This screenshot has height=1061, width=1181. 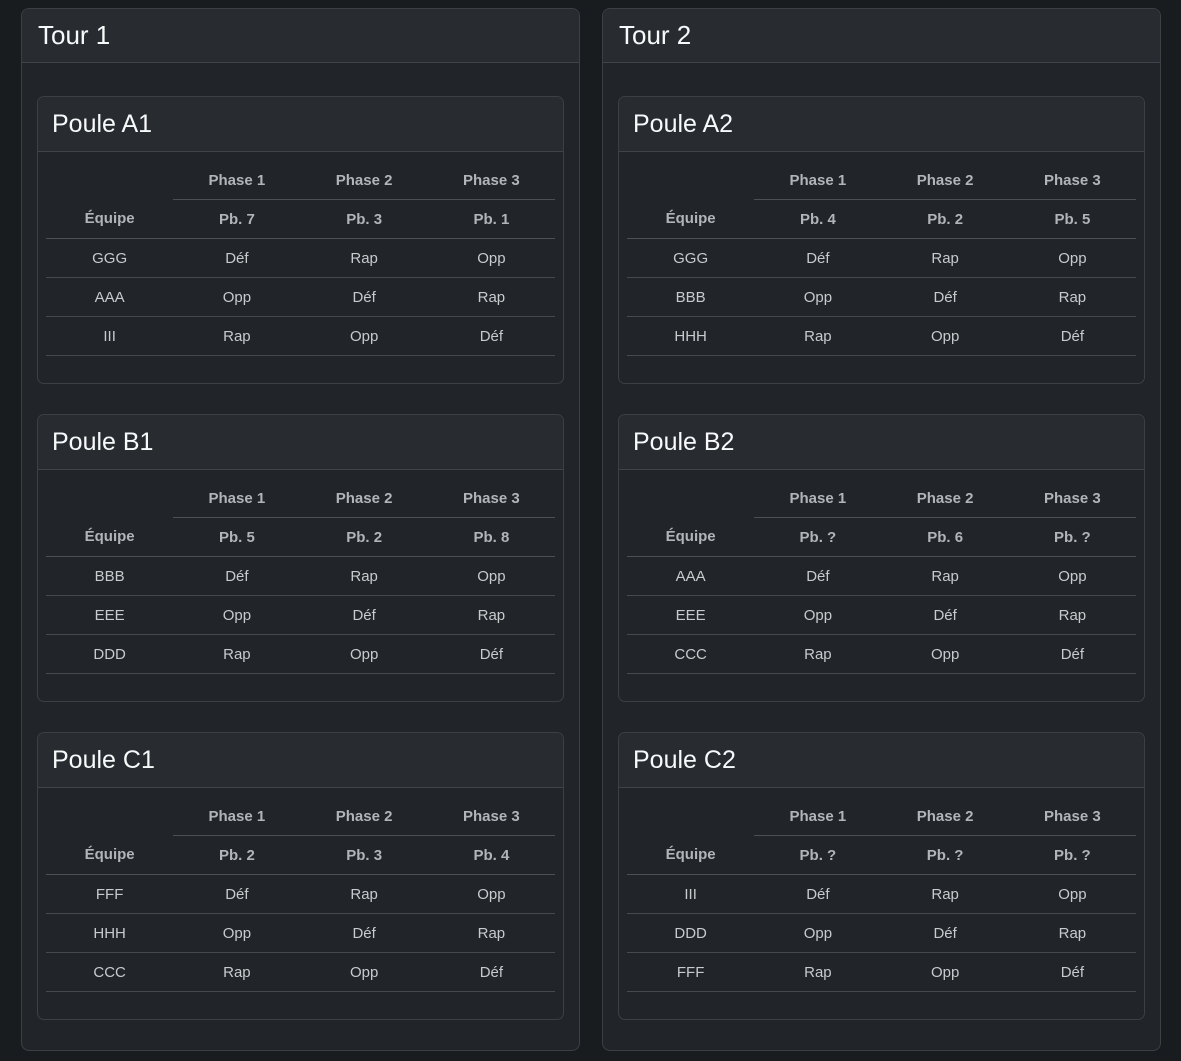 What do you see at coordinates (691, 576) in the screenshot?
I see `team-name: AAA` at bounding box center [691, 576].